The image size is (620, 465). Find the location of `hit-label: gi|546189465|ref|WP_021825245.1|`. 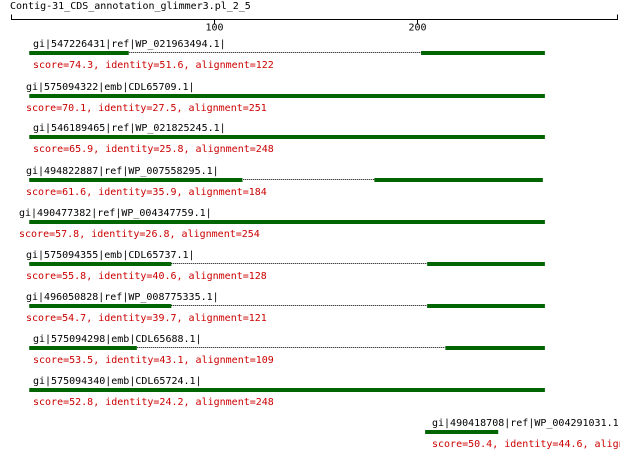

hit-label: gi|546189465|ref|WP_021825245.1| is located at coordinates (129, 128).